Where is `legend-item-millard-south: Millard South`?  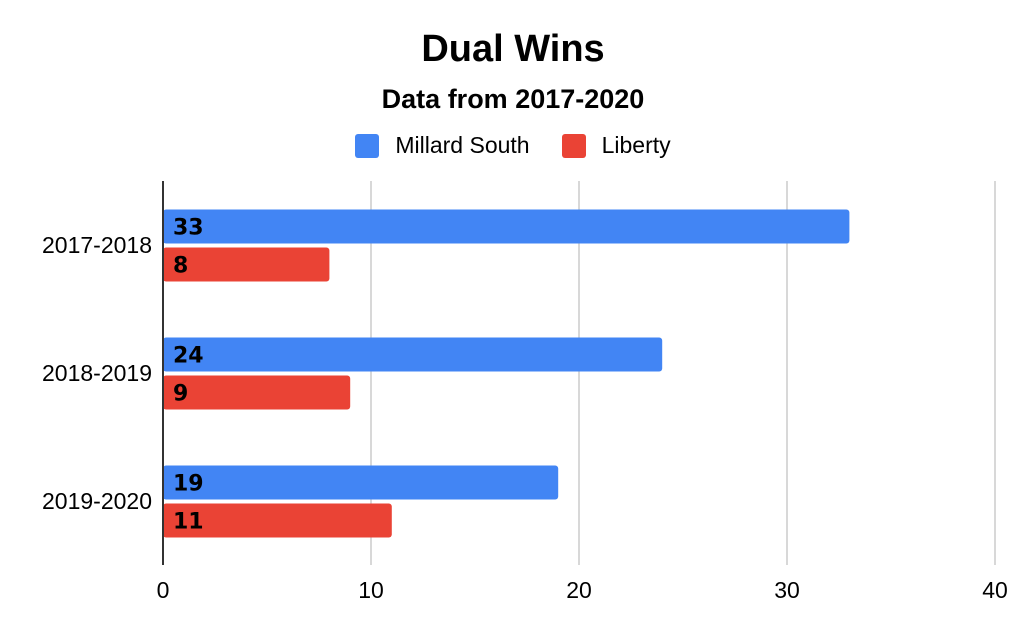
legend-item-millard-south: Millard South is located at coordinates (442, 145).